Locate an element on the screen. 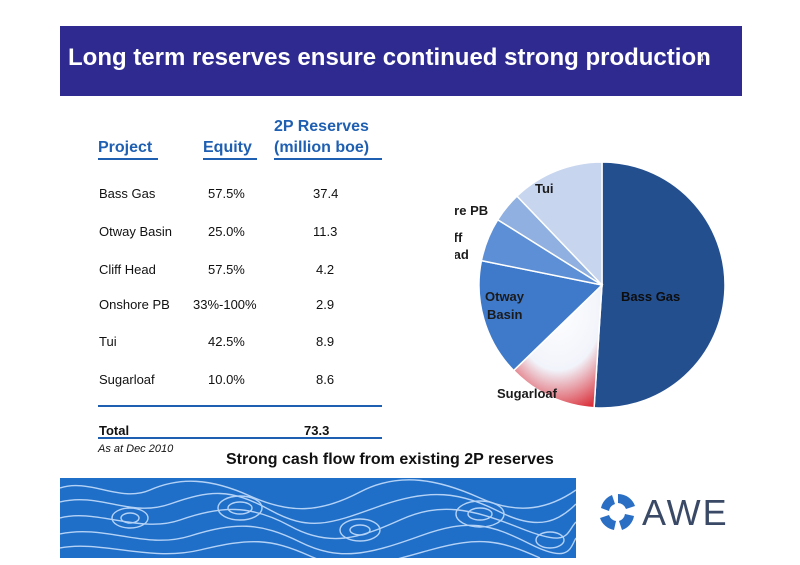 Image resolution: width=800 pixels, height=565 pixels. header-underline-project is located at coordinates (128, 159).